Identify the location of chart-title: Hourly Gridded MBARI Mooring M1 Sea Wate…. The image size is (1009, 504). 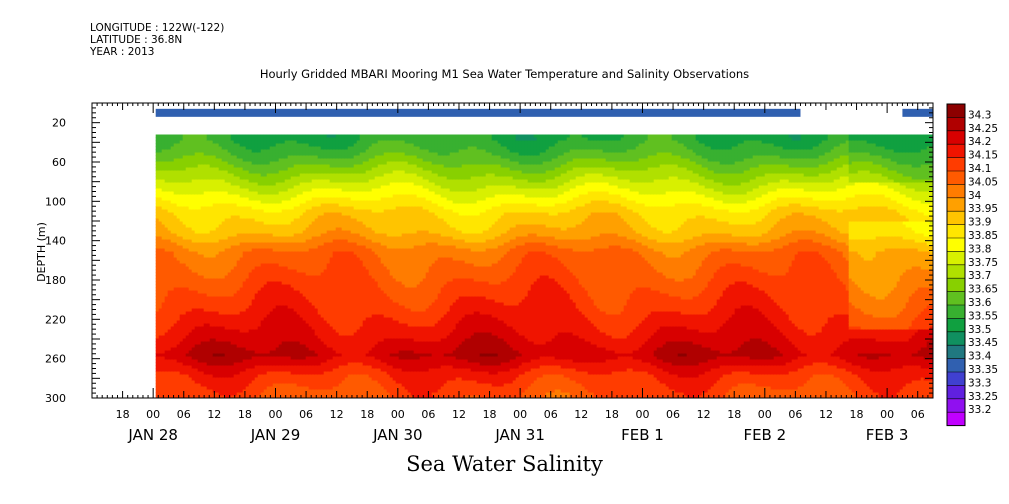
(504, 74).